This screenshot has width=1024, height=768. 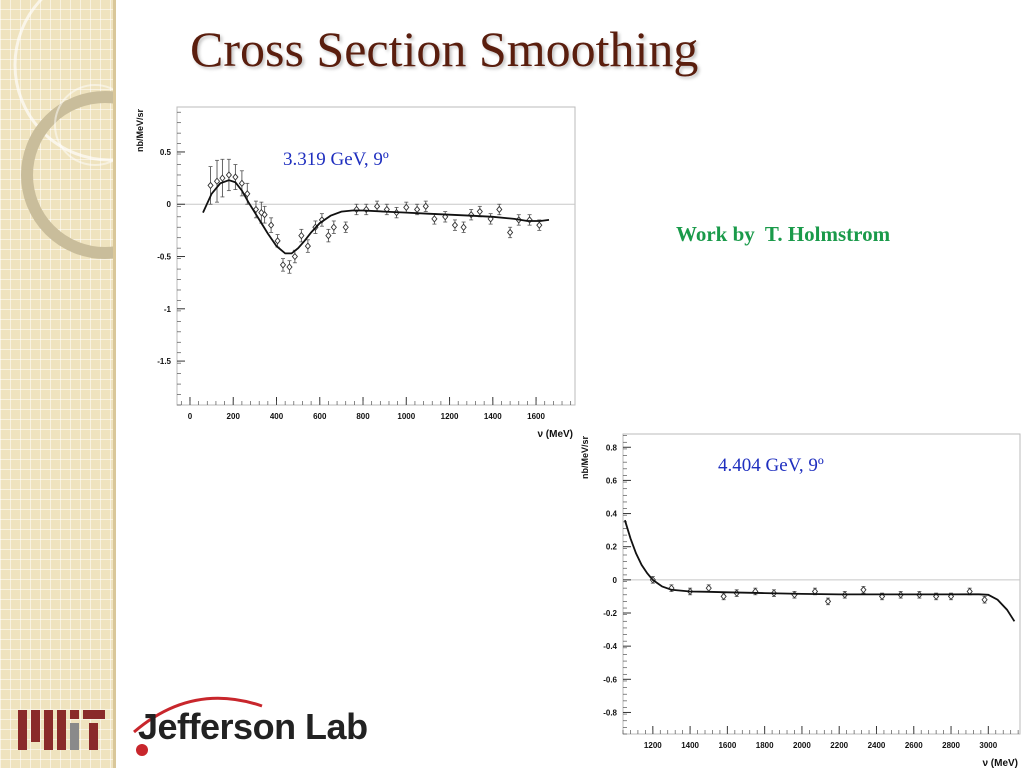 What do you see at coordinates (839, 745) in the screenshot?
I see `x-tick-label: 2200` at bounding box center [839, 745].